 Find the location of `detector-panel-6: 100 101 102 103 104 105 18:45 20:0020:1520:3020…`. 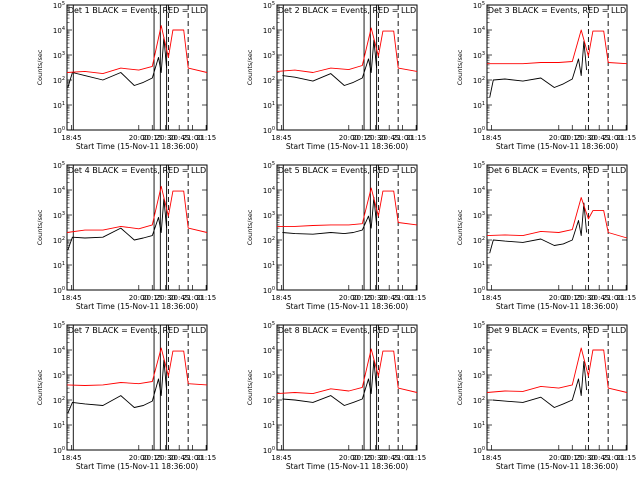

detector-panel-6: 100 101 102 103 104 105 18:45 20:0020:1520:3020… is located at coordinates (546, 236).